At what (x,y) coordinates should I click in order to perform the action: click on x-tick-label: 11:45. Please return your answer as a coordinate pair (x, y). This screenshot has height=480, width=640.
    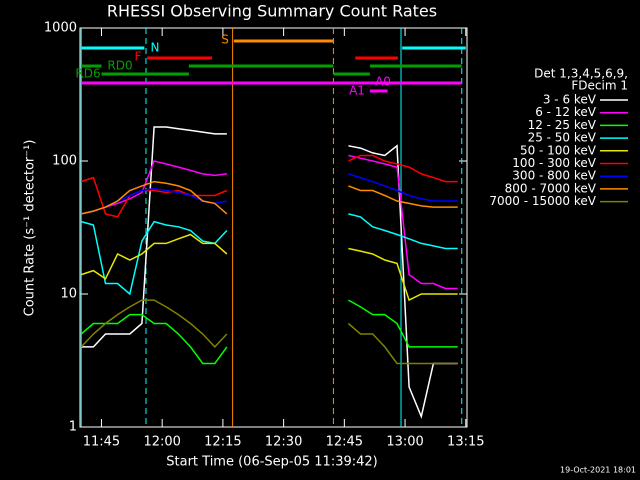
    Looking at the image, I should click on (101, 442).